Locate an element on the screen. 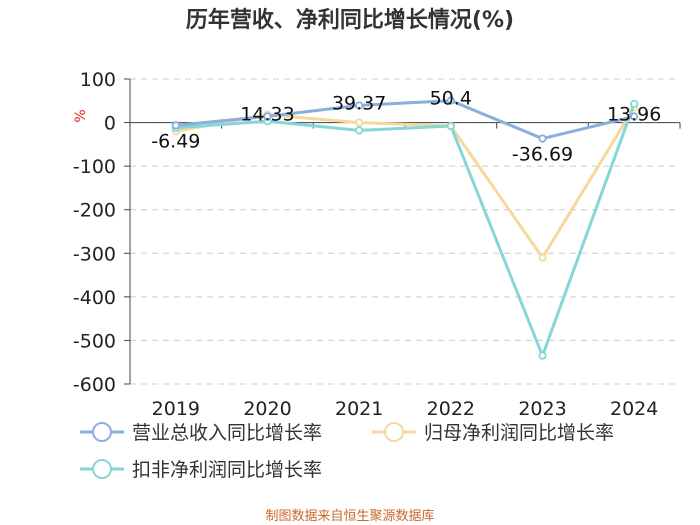  y-tick-label: -400 is located at coordinates (94, 298).